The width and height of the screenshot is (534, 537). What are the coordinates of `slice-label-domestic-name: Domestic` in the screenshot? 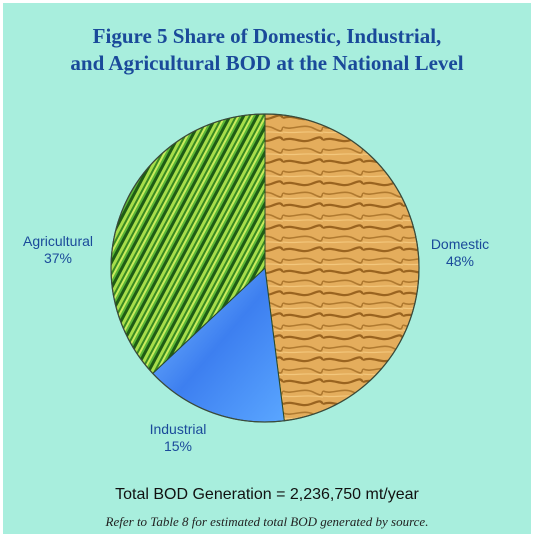 It's located at (460, 244).